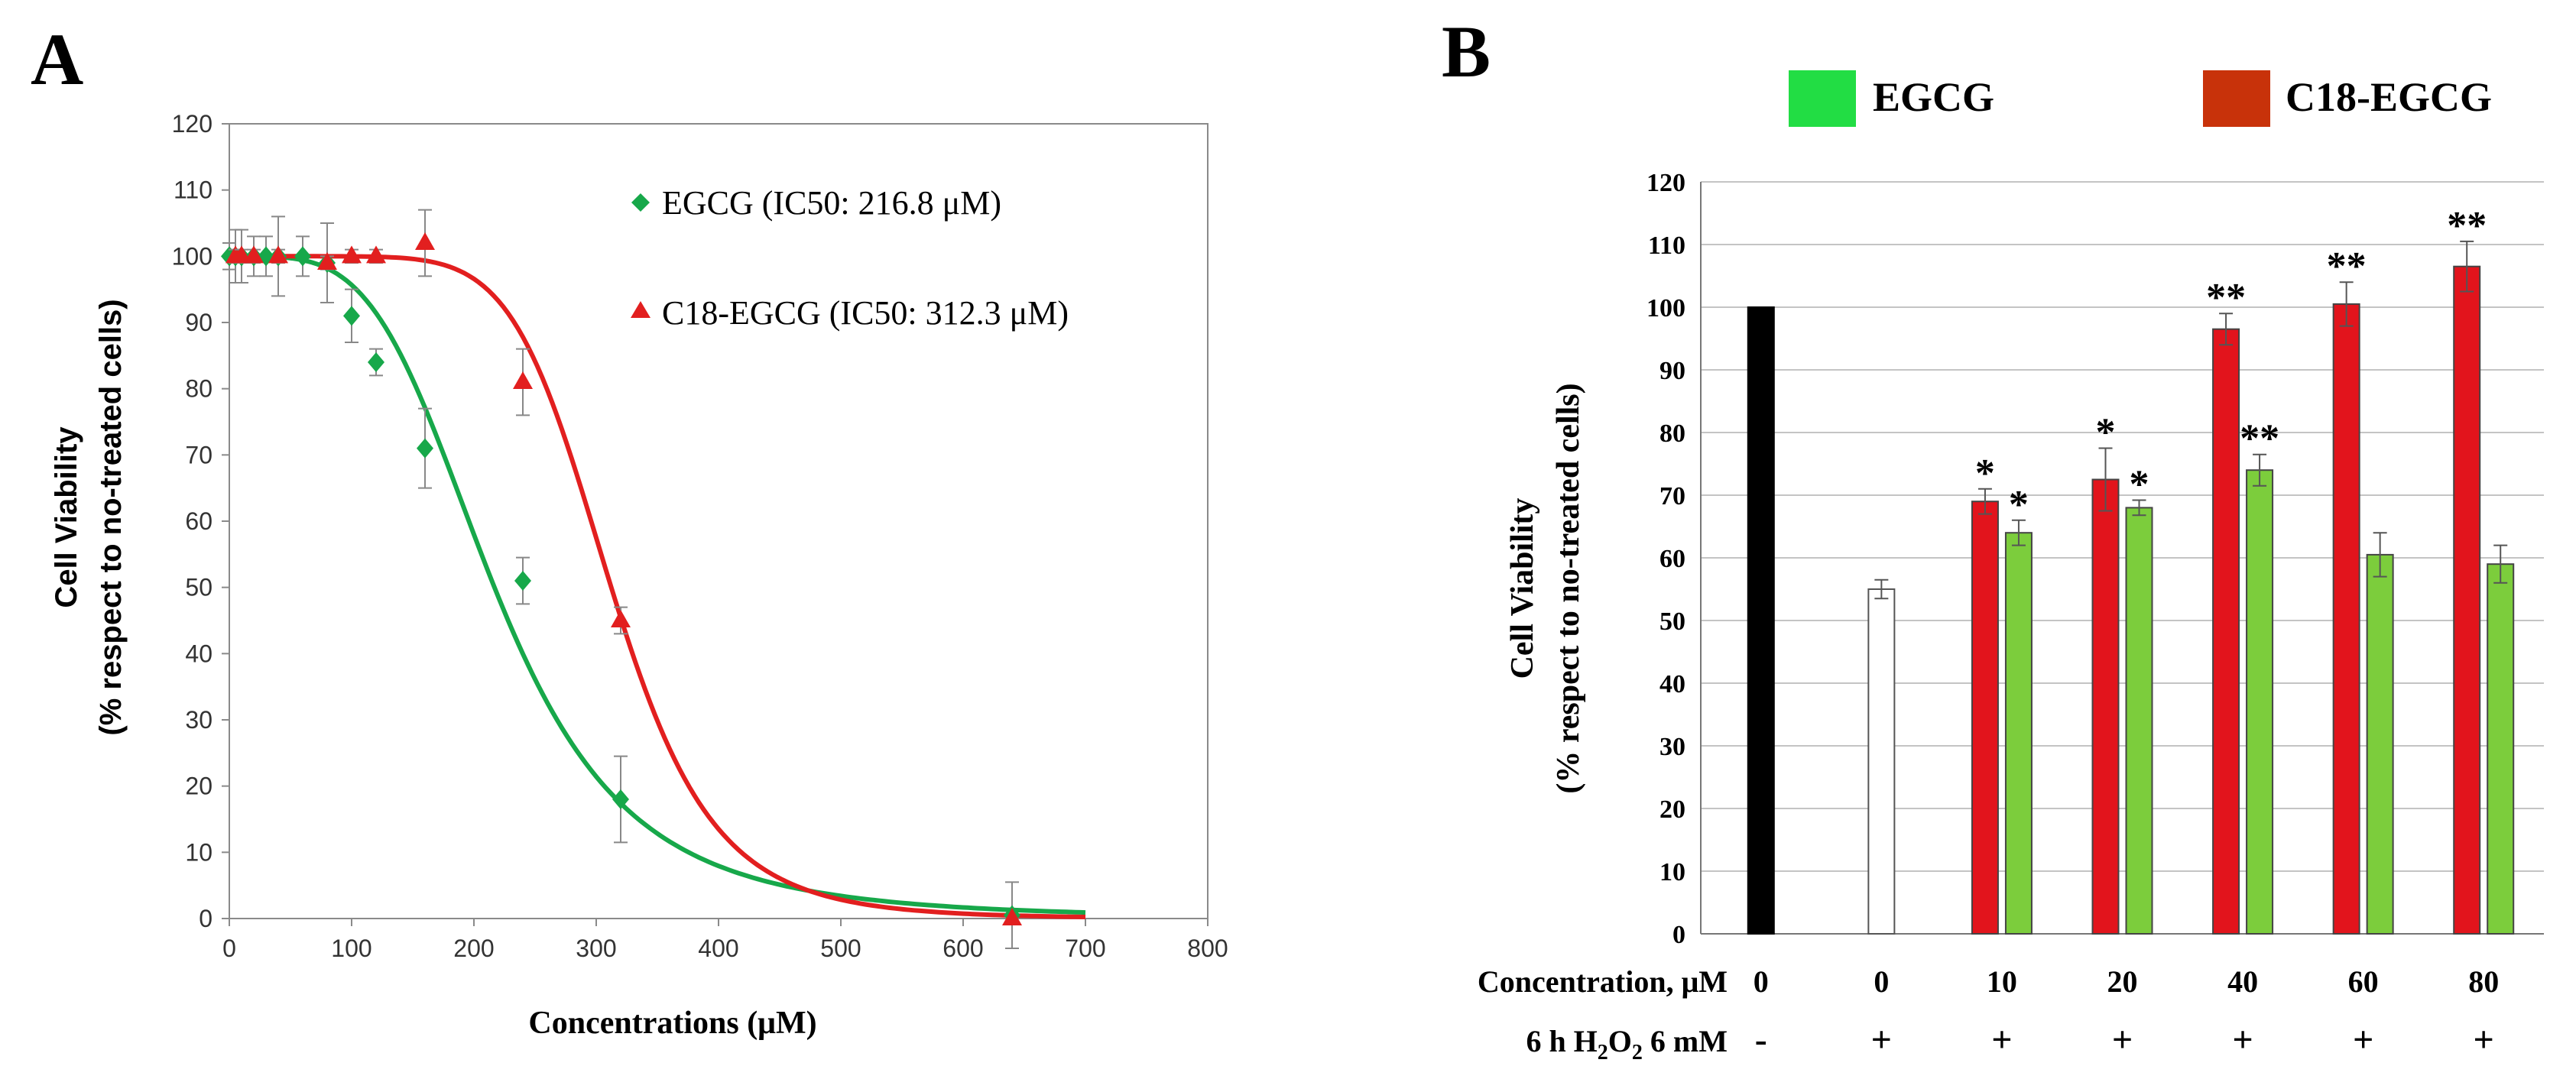  Describe the element at coordinates (2236, 98) in the screenshot. I see `panel-b-legend-swatch-c18-egcg` at that location.